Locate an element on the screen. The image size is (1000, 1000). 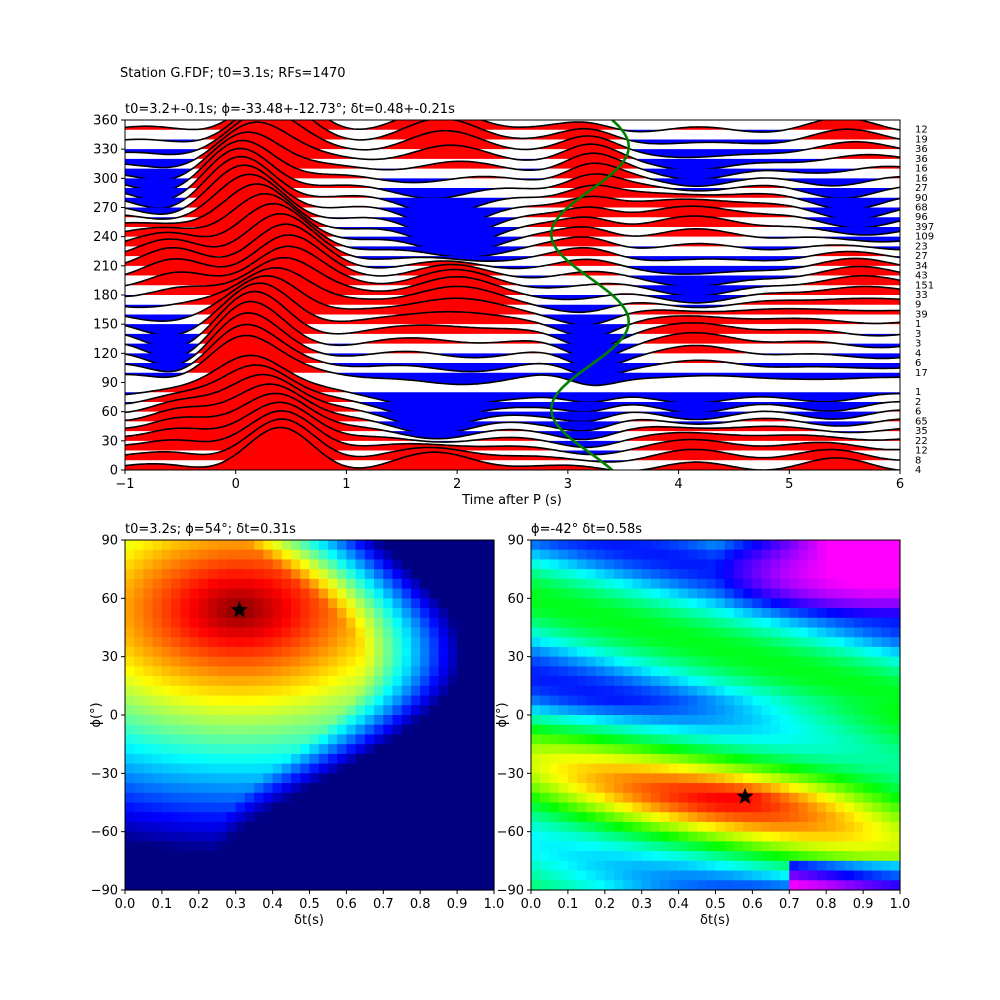
y-tick-label: 300 is located at coordinates (105, 179).